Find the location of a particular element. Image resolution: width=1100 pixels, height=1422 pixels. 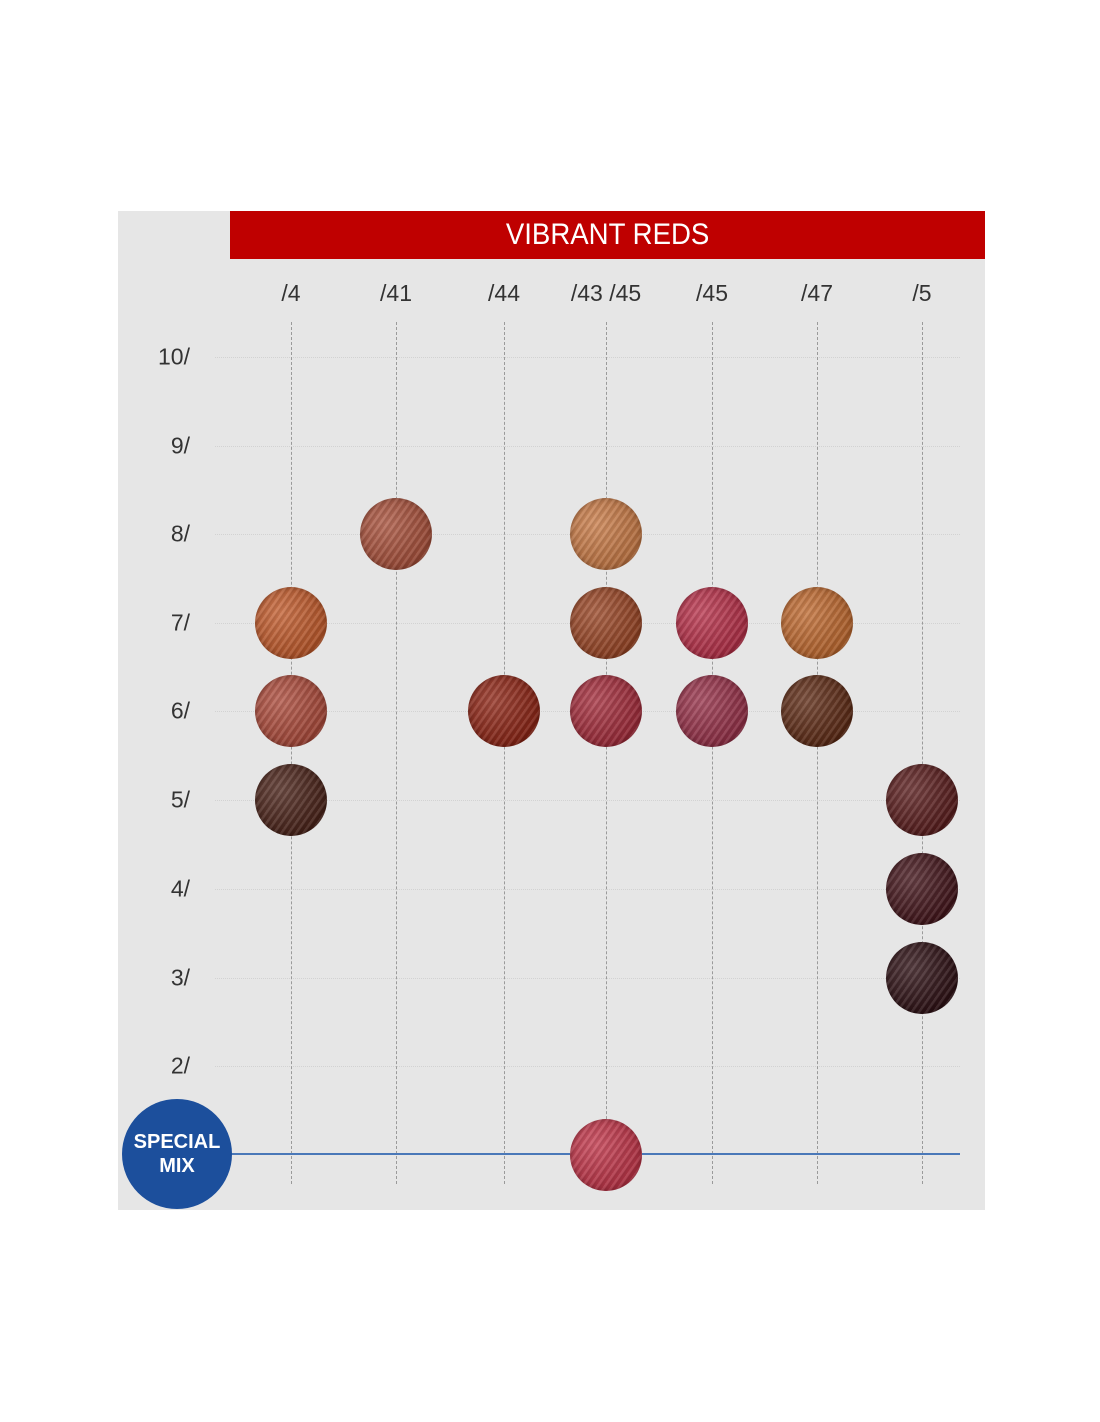

column-label: /45 is located at coordinates (712, 293).